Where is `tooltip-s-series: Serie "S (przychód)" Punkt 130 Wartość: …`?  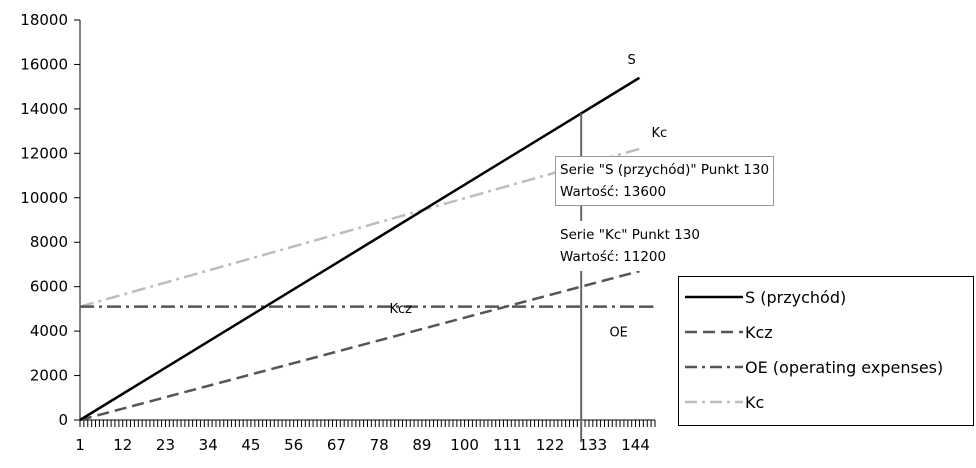 tooltip-s-series: Serie "S (przychód)" Punkt 130 Wartość: … is located at coordinates (665, 181).